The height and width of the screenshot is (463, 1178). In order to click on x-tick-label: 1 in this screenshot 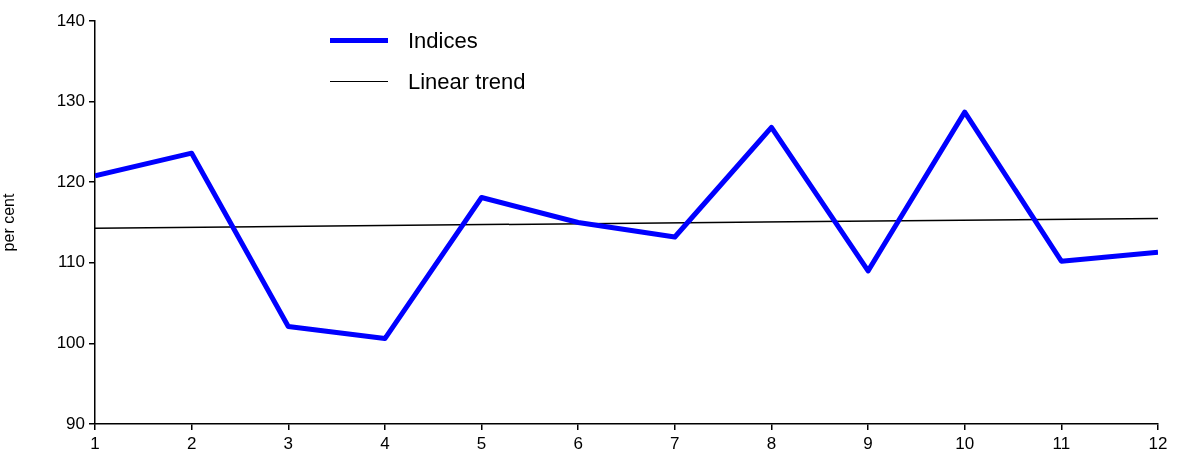, I will do `click(95, 443)`.